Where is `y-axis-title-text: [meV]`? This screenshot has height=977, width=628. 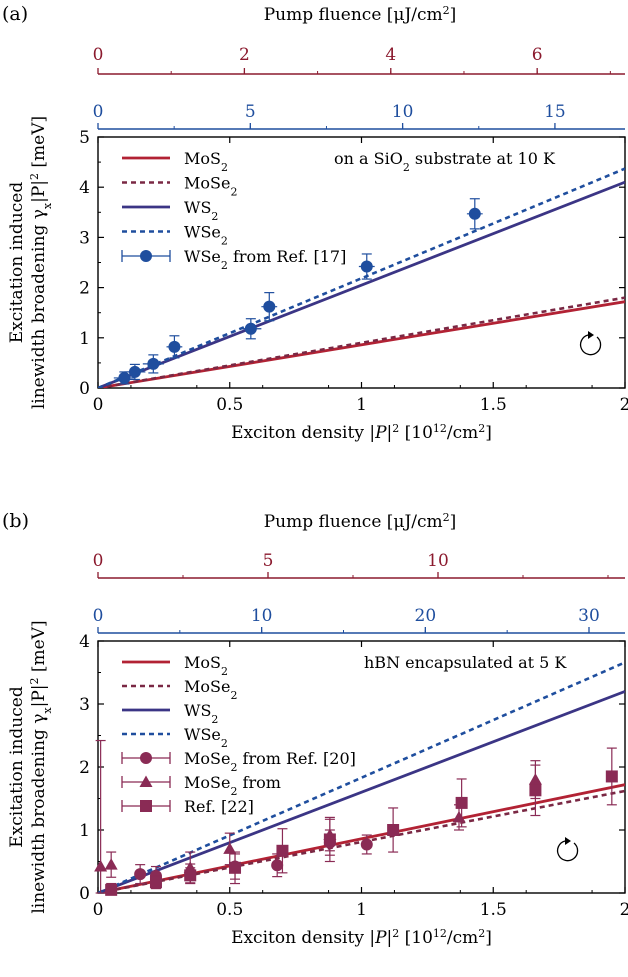 y-axis-title-text: [meV] is located at coordinates (39, 648).